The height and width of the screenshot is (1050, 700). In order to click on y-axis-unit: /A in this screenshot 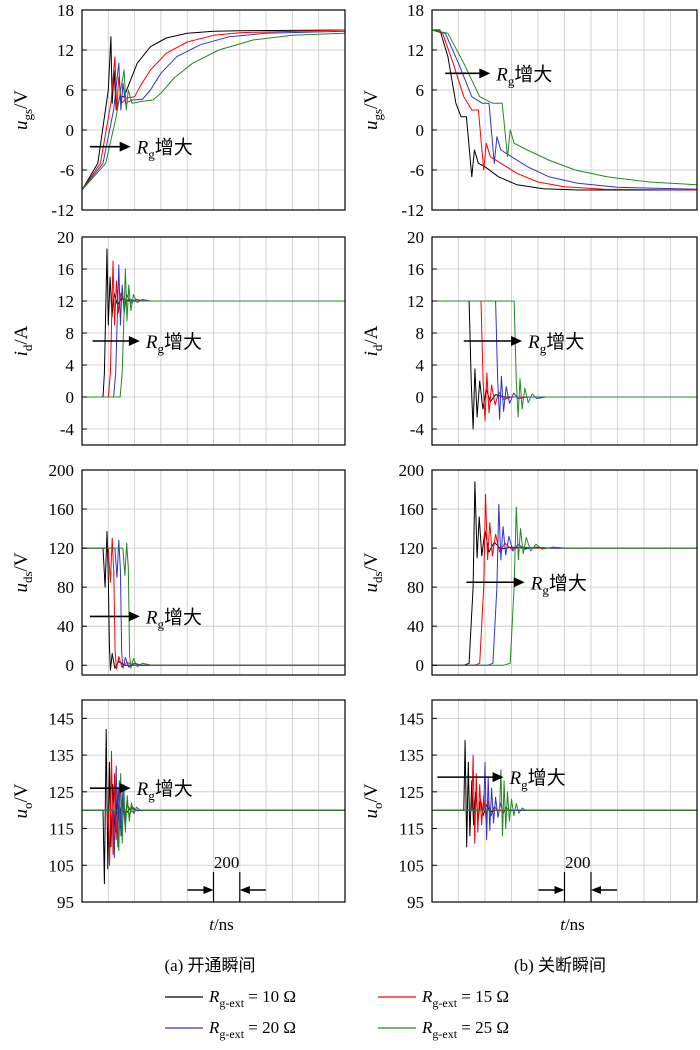, I will do `click(371, 334)`.